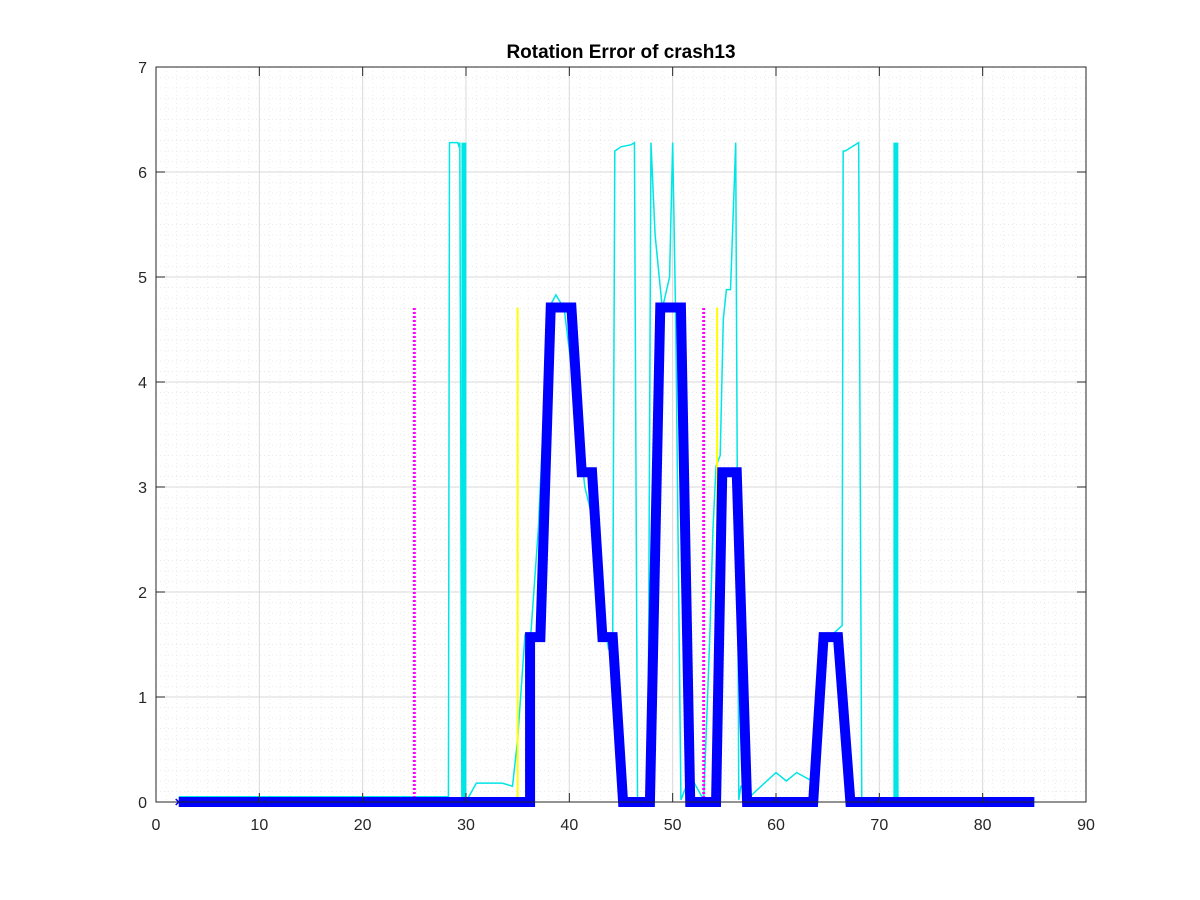  Describe the element at coordinates (142, 383) in the screenshot. I see `y-tick-label: 4` at that location.